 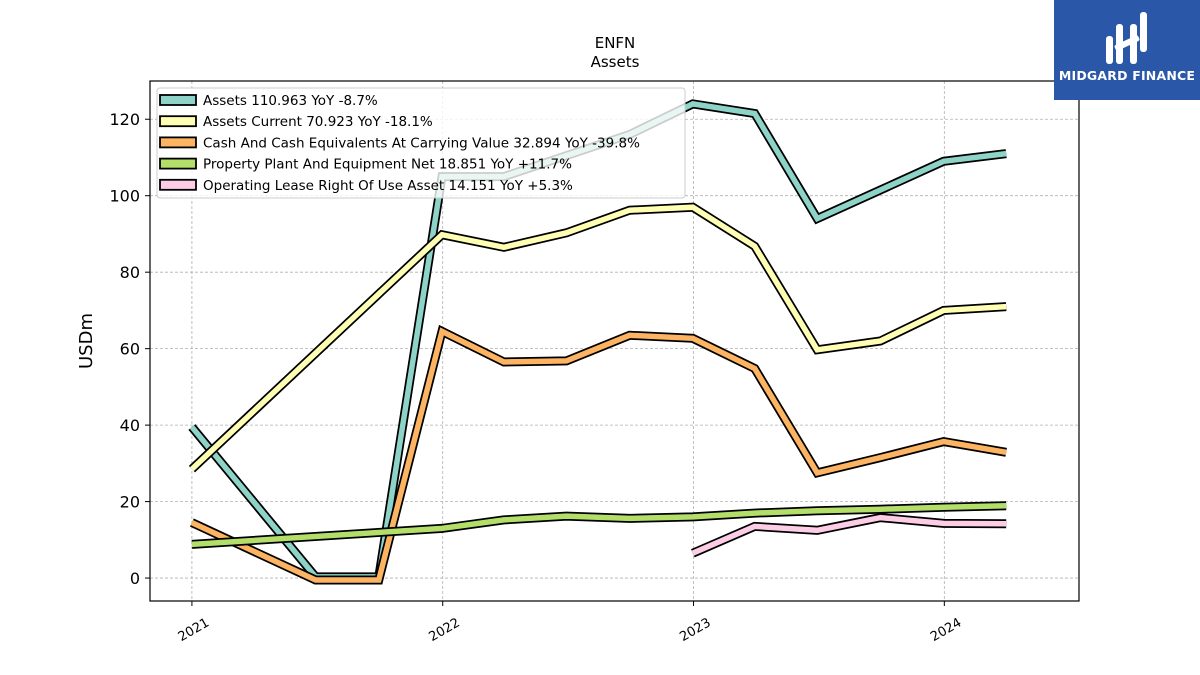 What do you see at coordinates (135, 578) in the screenshot?
I see `y-tick-label: 0` at bounding box center [135, 578].